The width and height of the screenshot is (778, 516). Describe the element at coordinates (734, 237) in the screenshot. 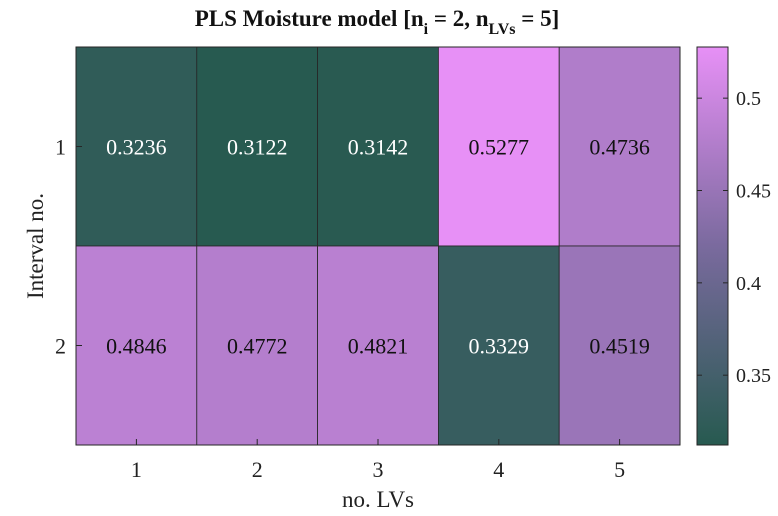

I see `colorbar-ticks: 0.35 0.4 0.45 0.5` at that location.